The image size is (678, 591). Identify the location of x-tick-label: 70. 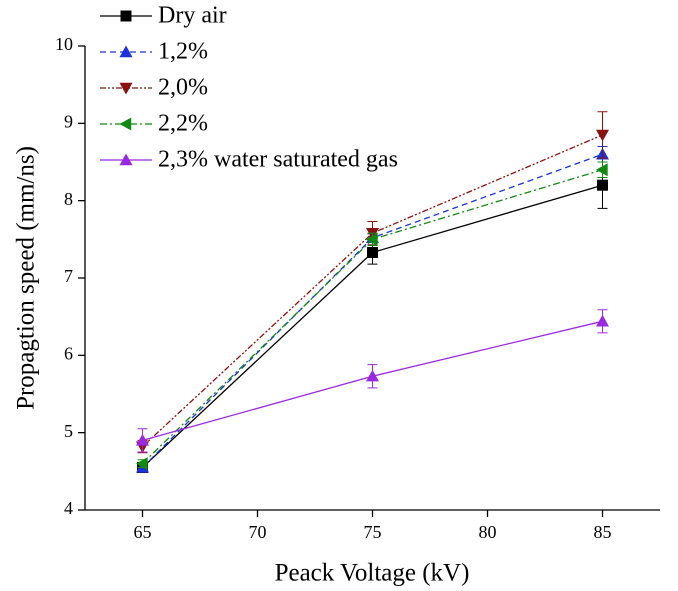
(258, 532).